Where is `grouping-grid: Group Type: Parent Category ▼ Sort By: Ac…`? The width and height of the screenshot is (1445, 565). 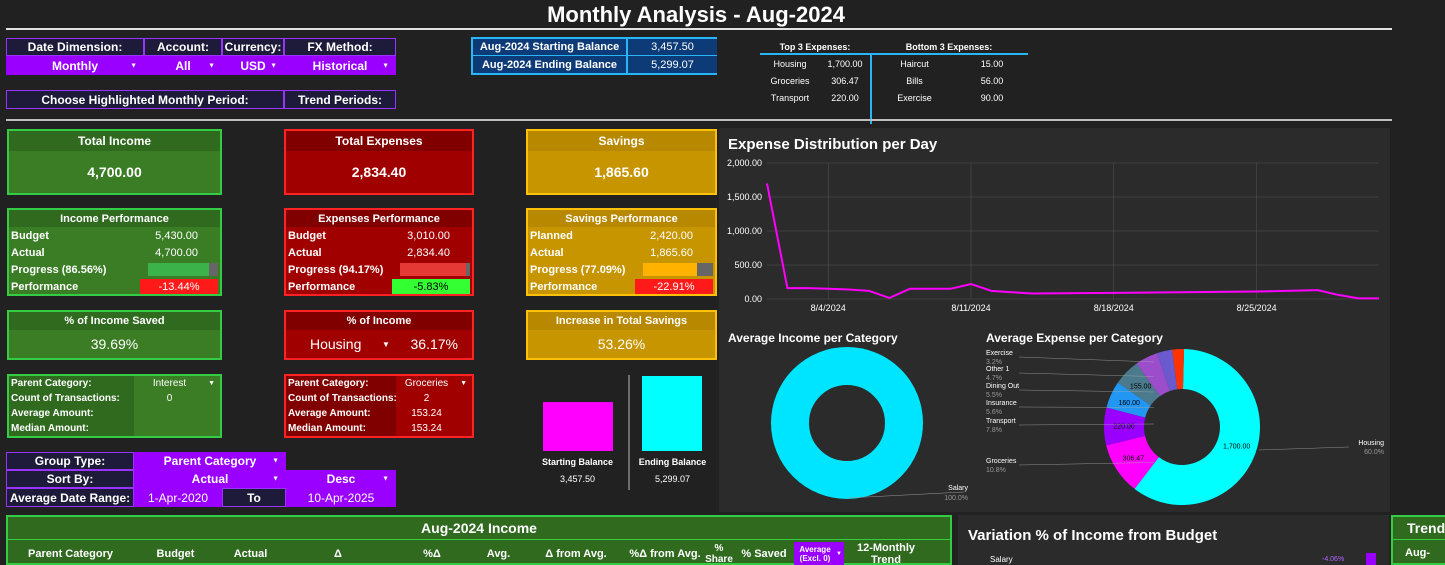 grouping-grid: Group Type: Parent Category ▼ Sort By: Ac… is located at coordinates (201, 480).